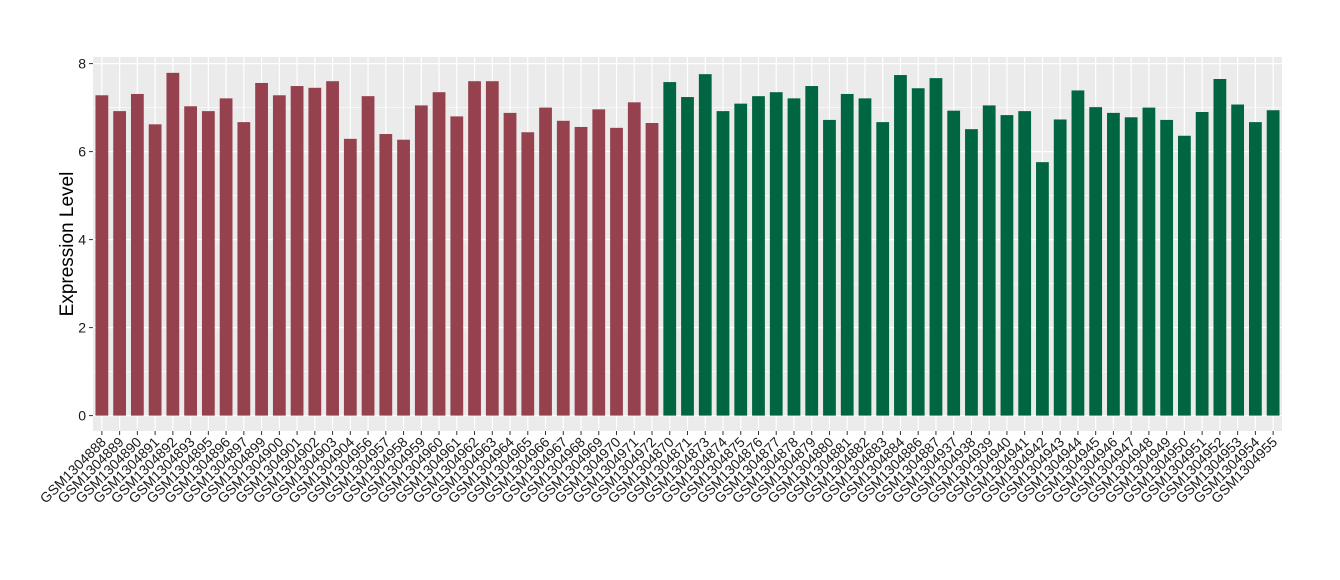  What do you see at coordinates (474, 248) in the screenshot?
I see `bar-GSM1304962` at bounding box center [474, 248].